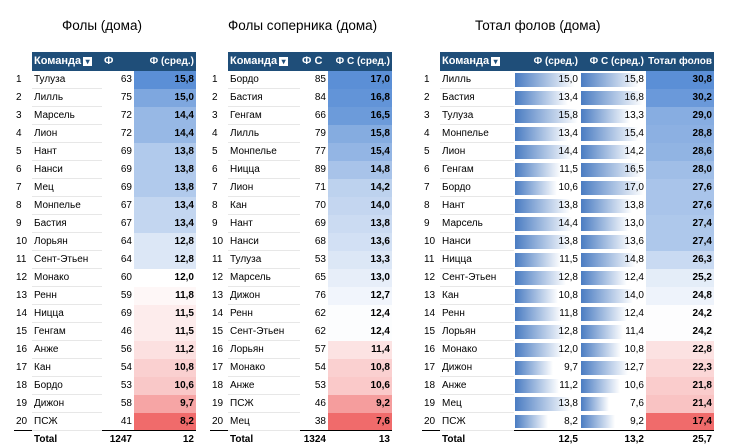 This screenshot has height=448, width=730. I want to click on value-label: 12,7, so click(634, 367).